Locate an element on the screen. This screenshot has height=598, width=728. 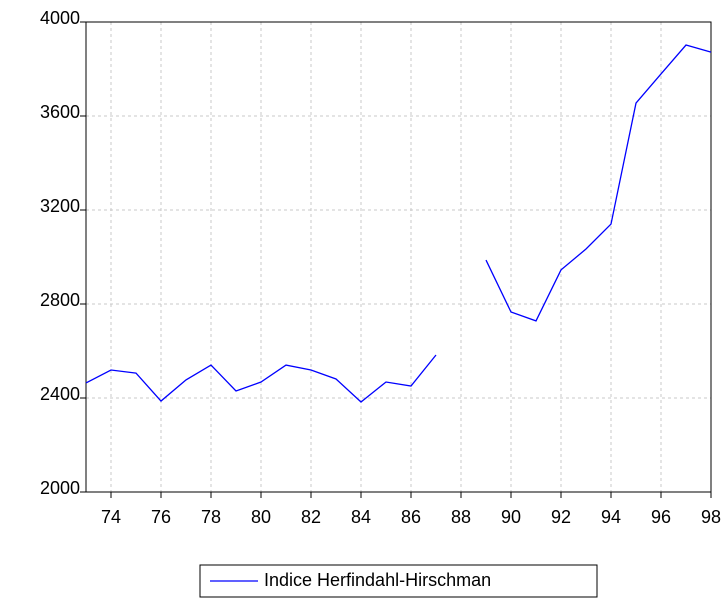
x-tick-label: 86 is located at coordinates (411, 517).